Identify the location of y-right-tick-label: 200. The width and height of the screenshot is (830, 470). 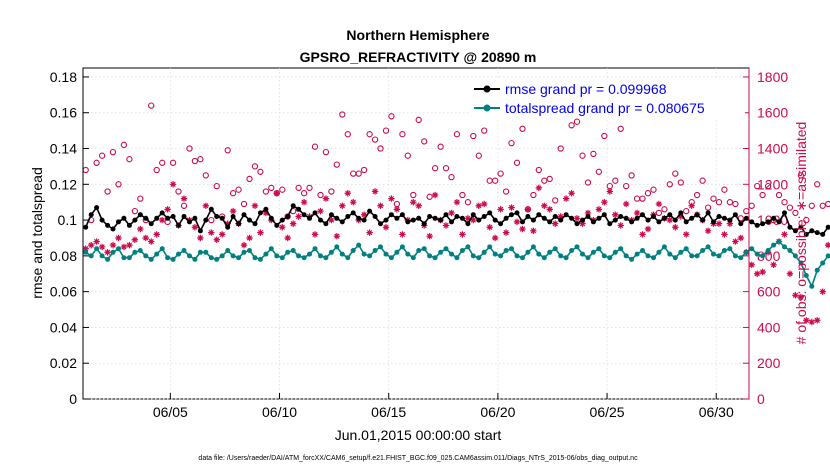
(769, 363).